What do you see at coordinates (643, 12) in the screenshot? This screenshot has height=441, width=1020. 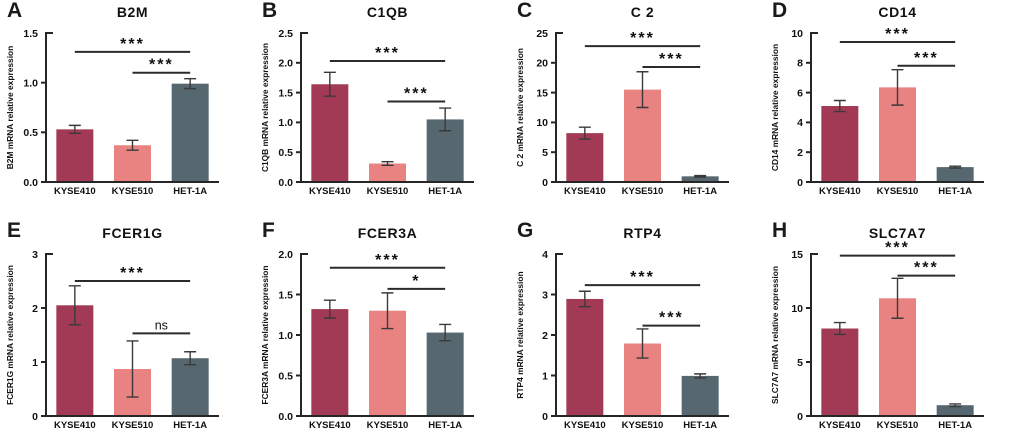 I see `chart-title: C 2` at bounding box center [643, 12].